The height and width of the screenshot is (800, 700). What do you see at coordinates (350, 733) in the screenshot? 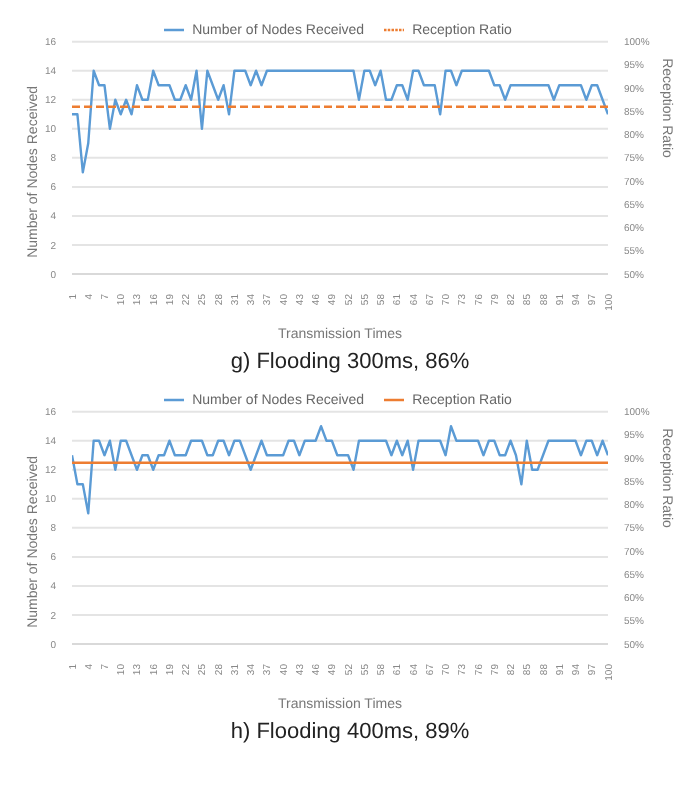
I see `text: h) Flooding 400ms, 89%` at bounding box center [350, 733].